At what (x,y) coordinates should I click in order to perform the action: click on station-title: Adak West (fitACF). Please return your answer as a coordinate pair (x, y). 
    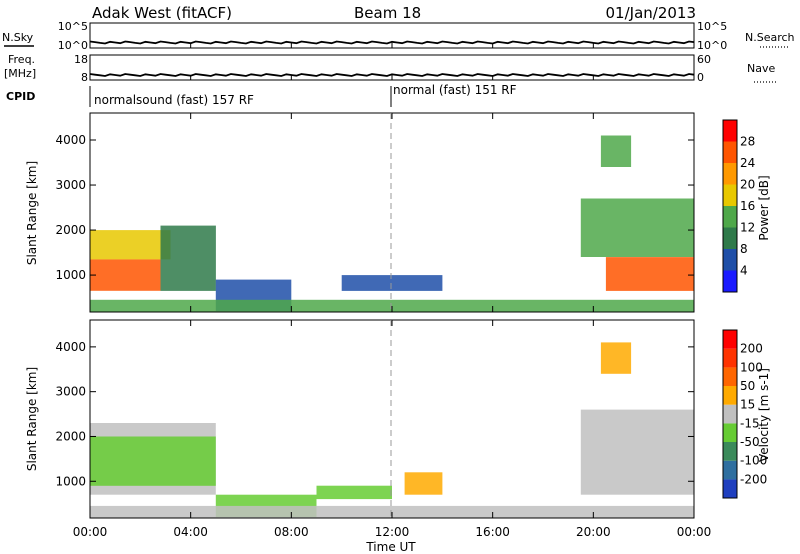
    Looking at the image, I should click on (162, 13).